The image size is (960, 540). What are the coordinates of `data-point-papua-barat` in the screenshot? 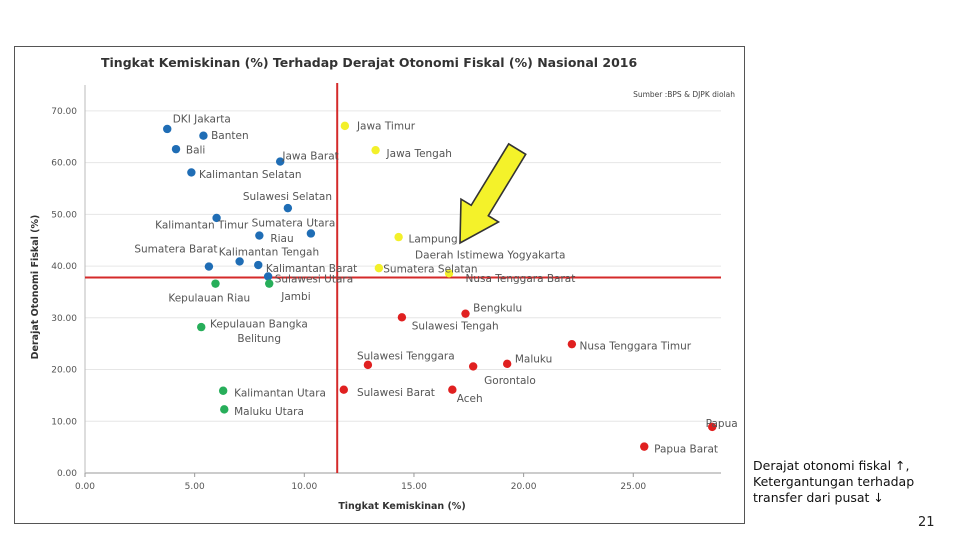 It's located at (644, 446).